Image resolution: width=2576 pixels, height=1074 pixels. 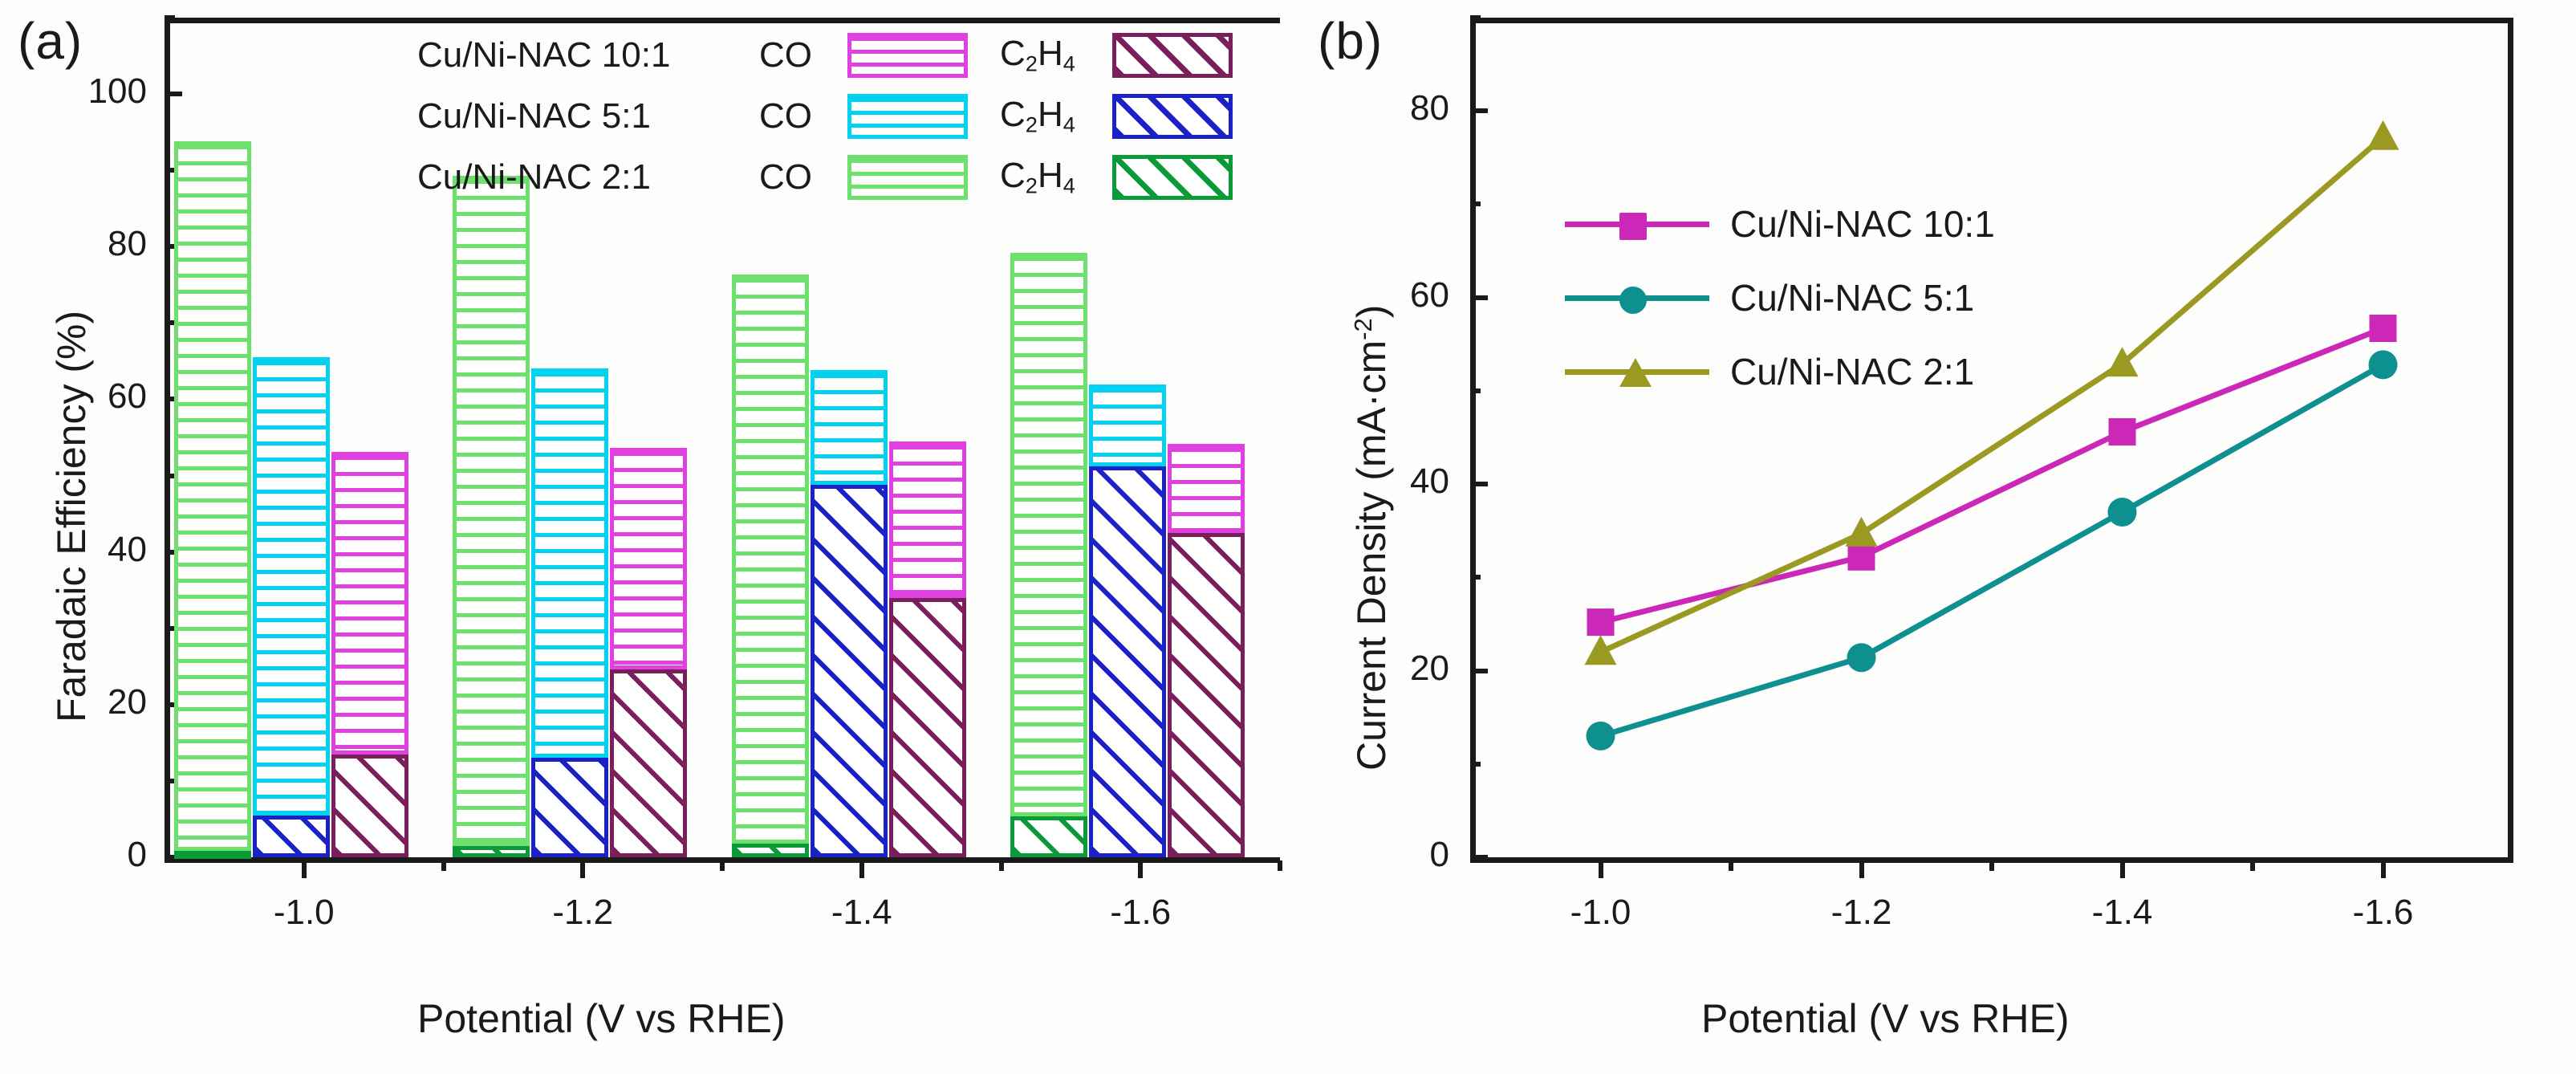 What do you see at coordinates (128, 396) in the screenshot?
I see `panel-a-y-tick-label: 60` at bounding box center [128, 396].